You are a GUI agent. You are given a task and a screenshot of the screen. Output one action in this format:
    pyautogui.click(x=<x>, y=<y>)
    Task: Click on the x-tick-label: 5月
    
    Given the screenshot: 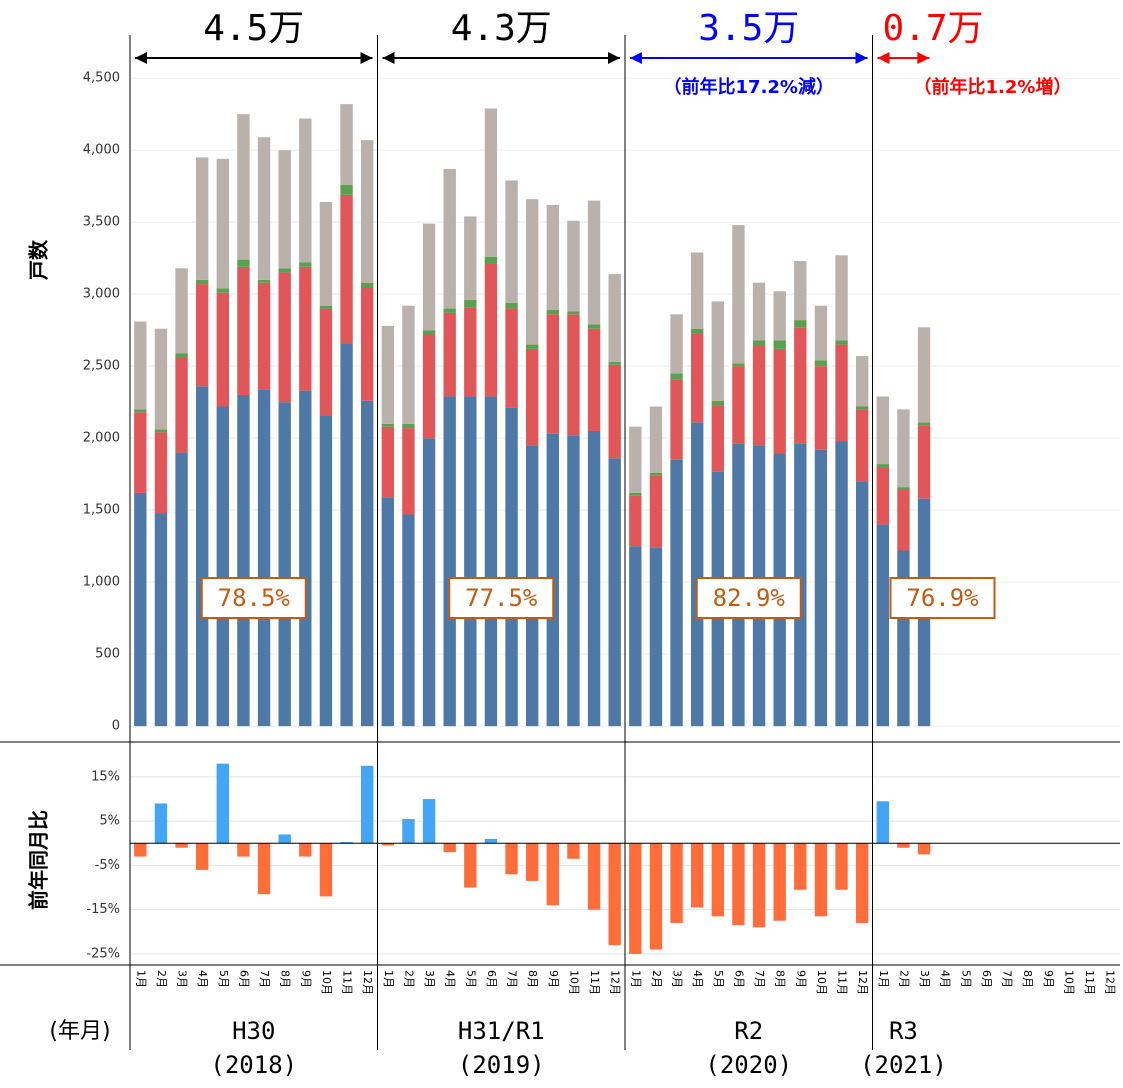 What is the action you would take?
    pyautogui.click(x=718, y=979)
    